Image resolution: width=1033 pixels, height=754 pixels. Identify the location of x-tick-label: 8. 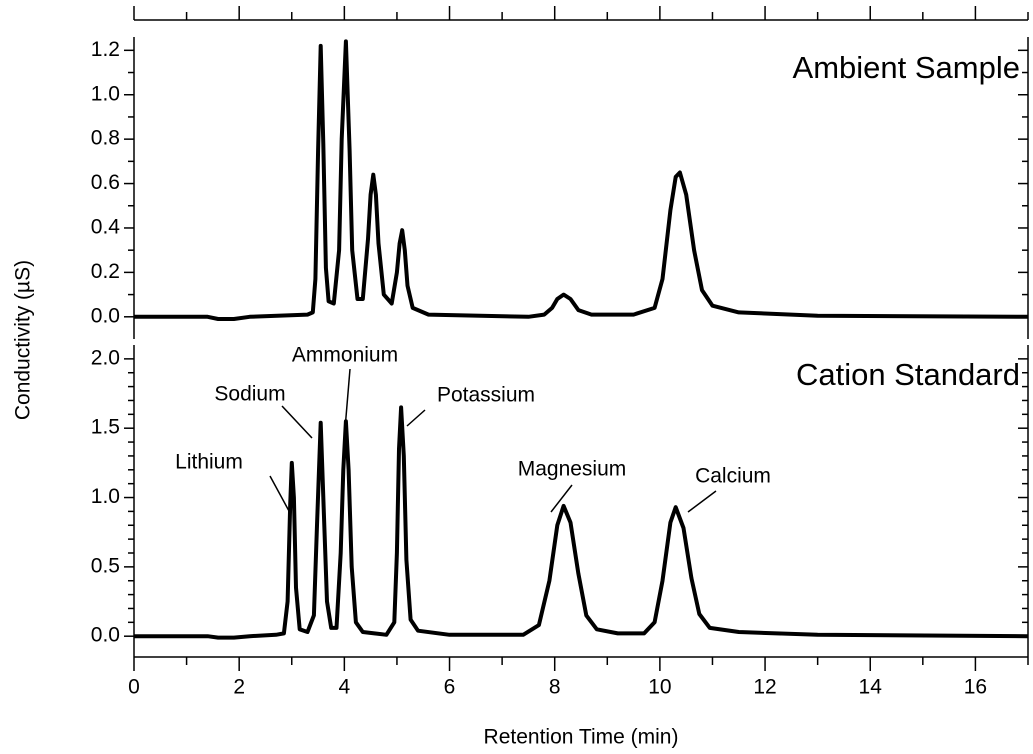
(555, 687).